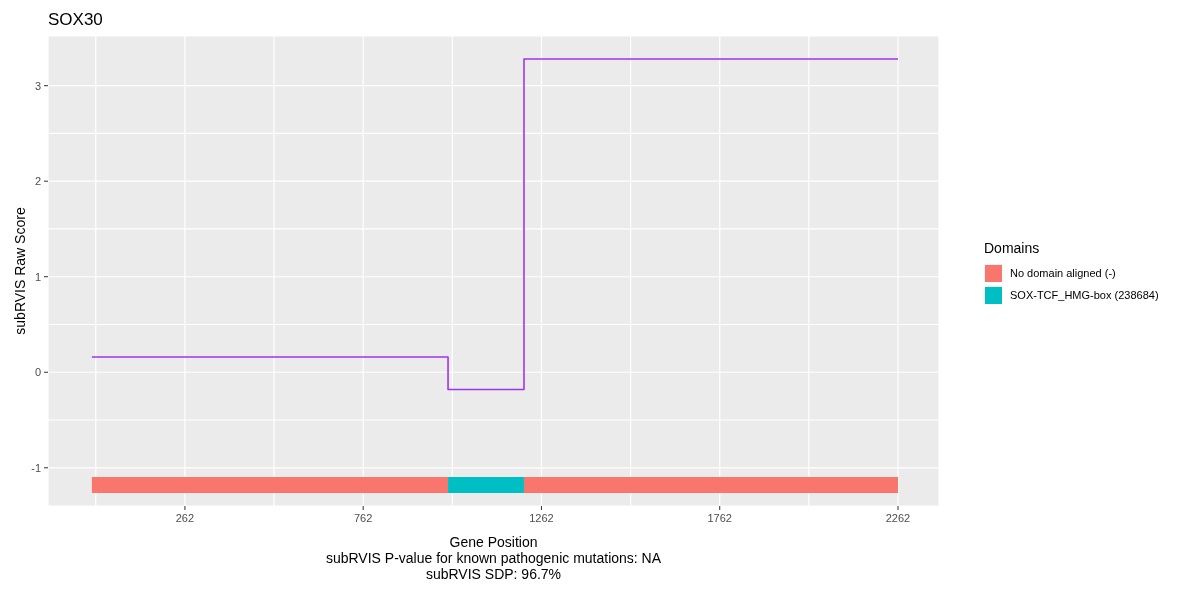 This screenshot has height=592, width=1198. Describe the element at coordinates (19, 271) in the screenshot. I see `y-axis-title: subRVIS Raw Score` at that location.